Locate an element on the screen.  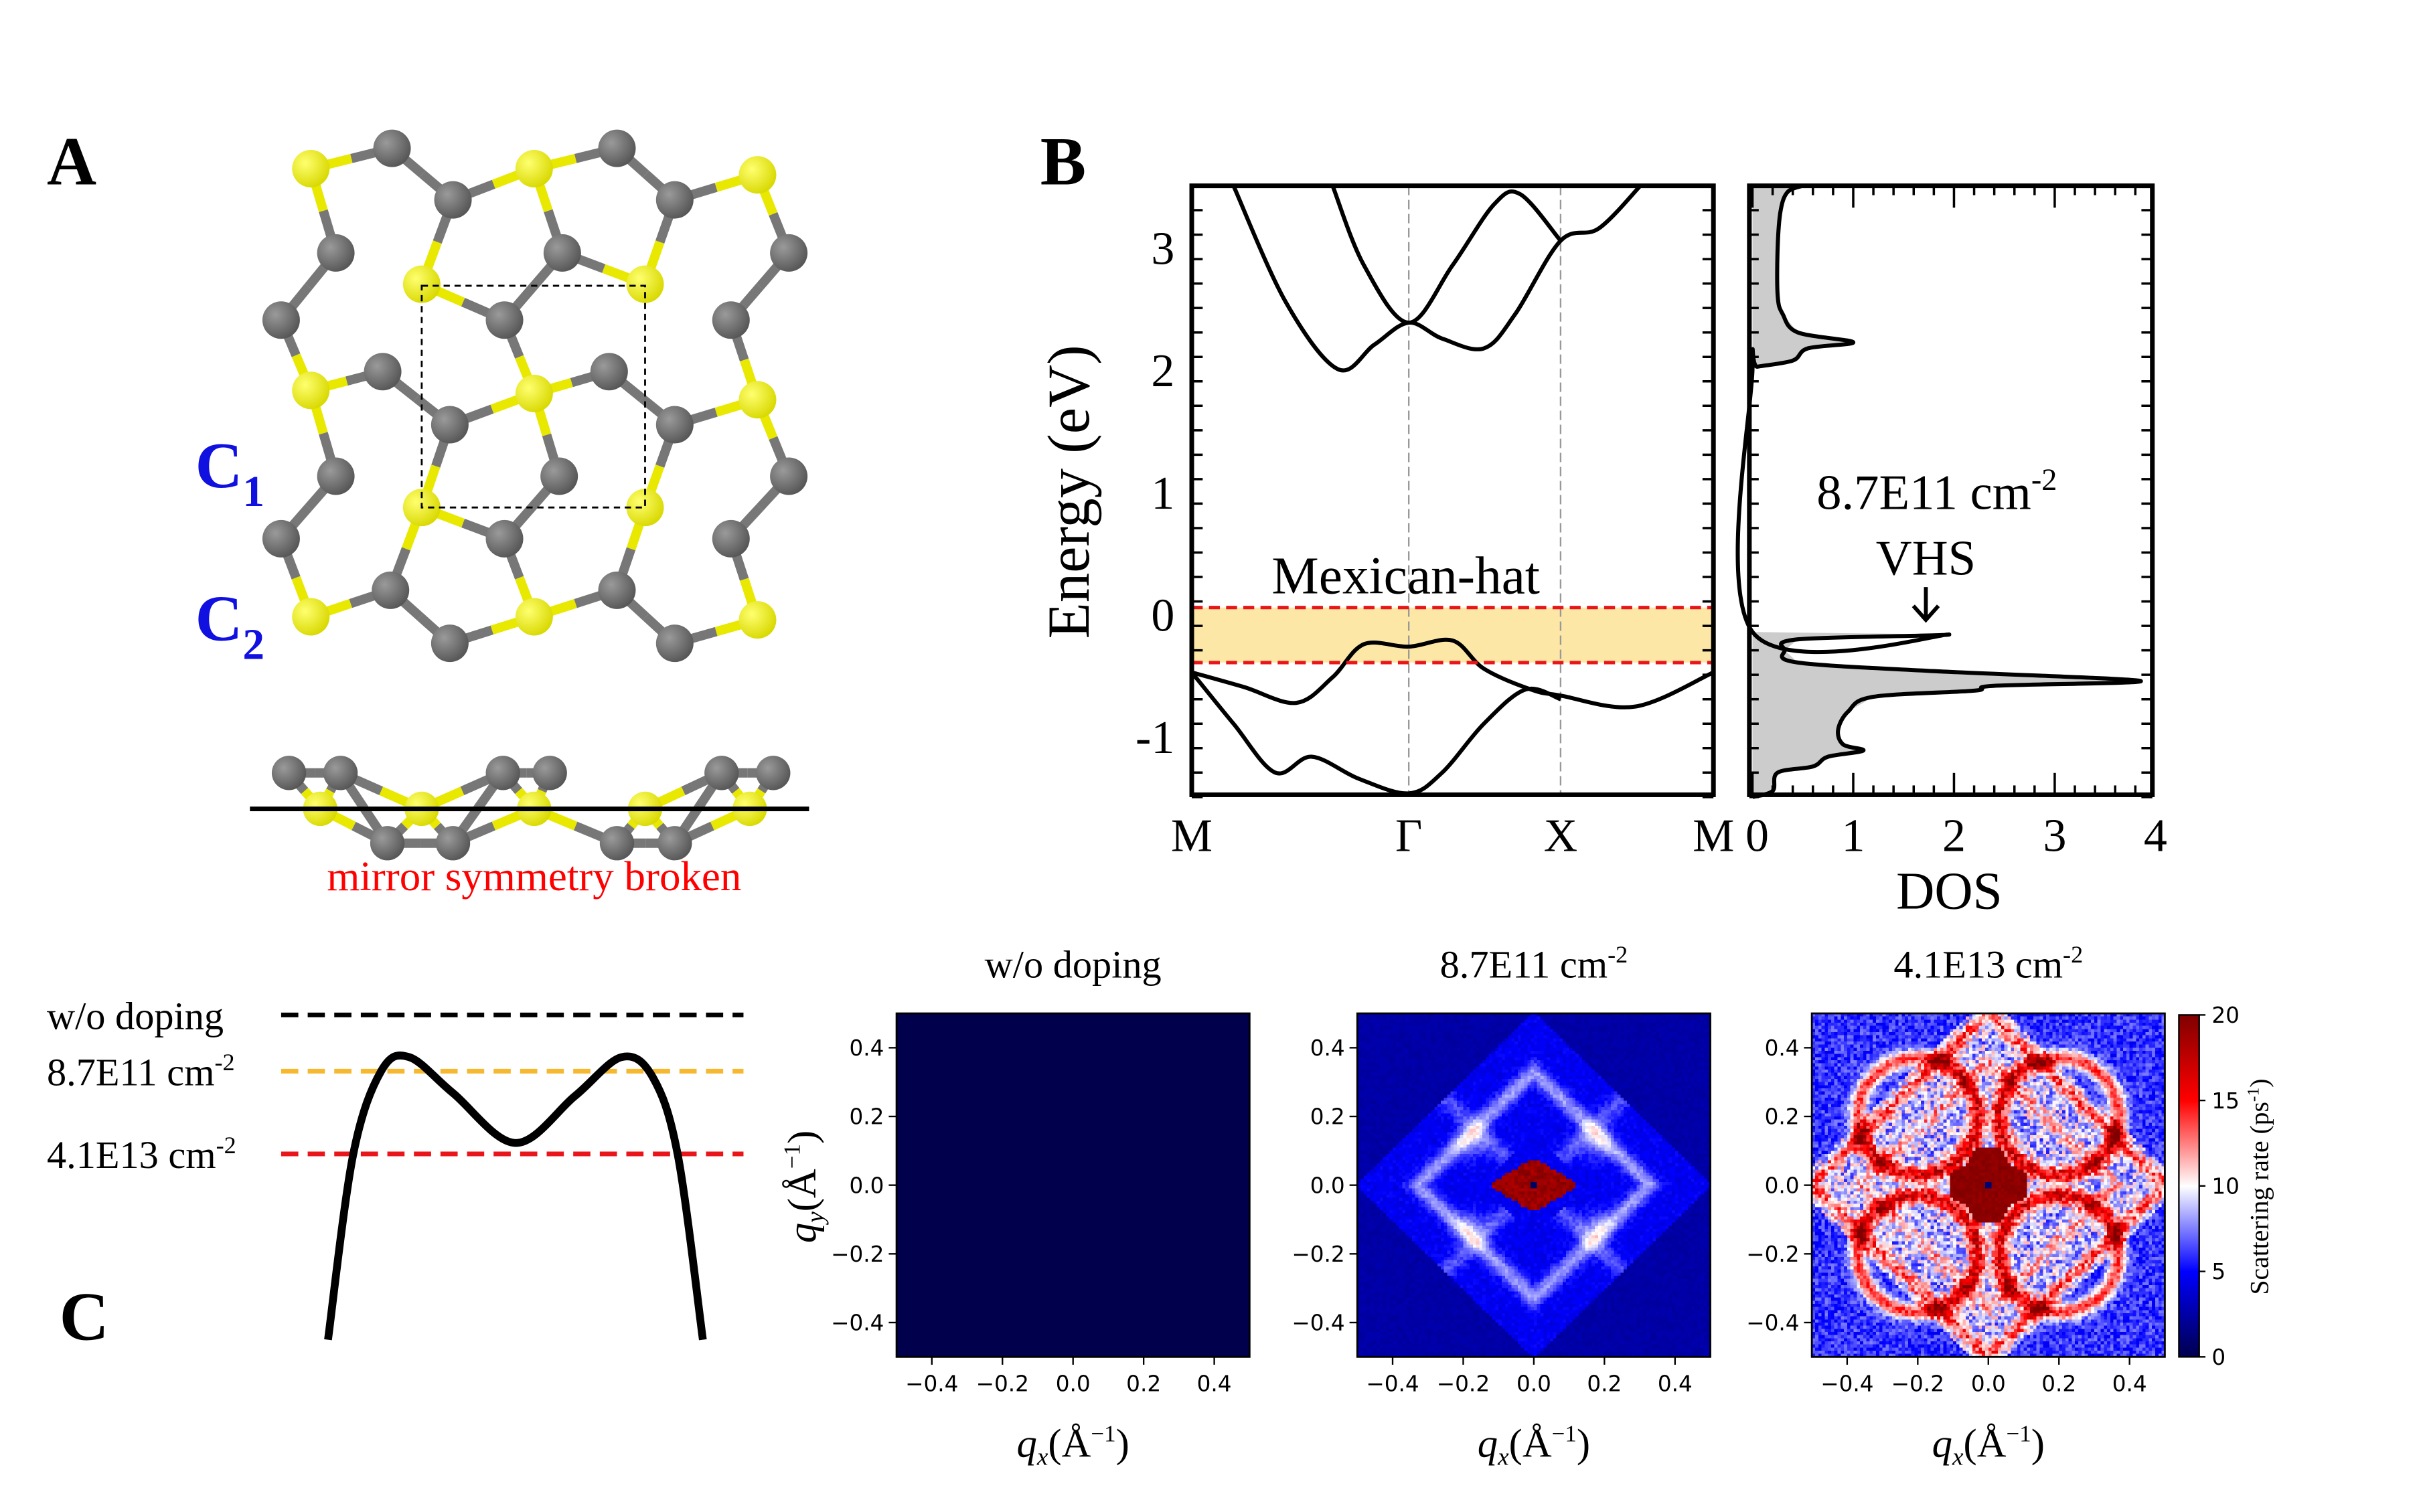
mexican-hat-annotation: Mexican-hat is located at coordinates (1406, 576).